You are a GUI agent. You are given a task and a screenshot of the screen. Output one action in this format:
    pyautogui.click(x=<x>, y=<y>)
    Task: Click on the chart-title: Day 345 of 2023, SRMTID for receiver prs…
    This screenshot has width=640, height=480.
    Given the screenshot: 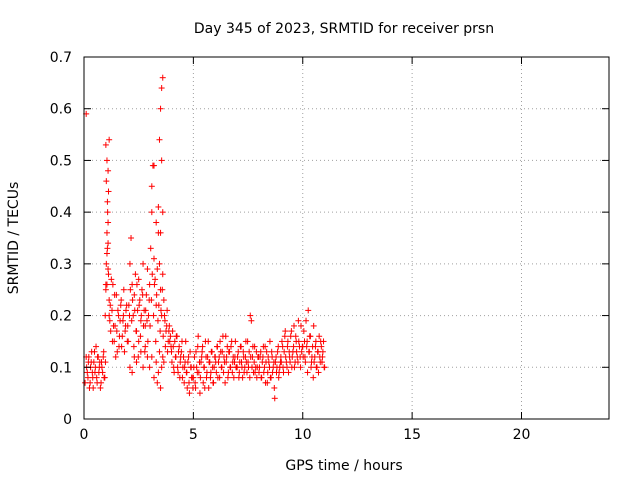 What is the action you would take?
    pyautogui.click(x=344, y=29)
    